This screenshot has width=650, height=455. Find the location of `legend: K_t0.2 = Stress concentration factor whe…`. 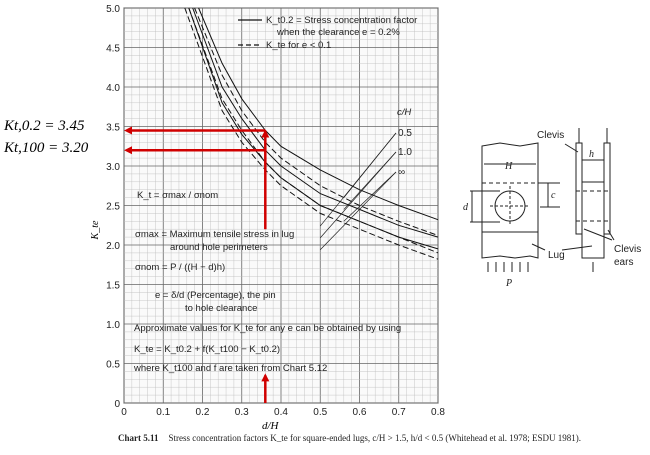

legend: K_t0.2 = Stress concentration factor whe… is located at coordinates (327, 33).